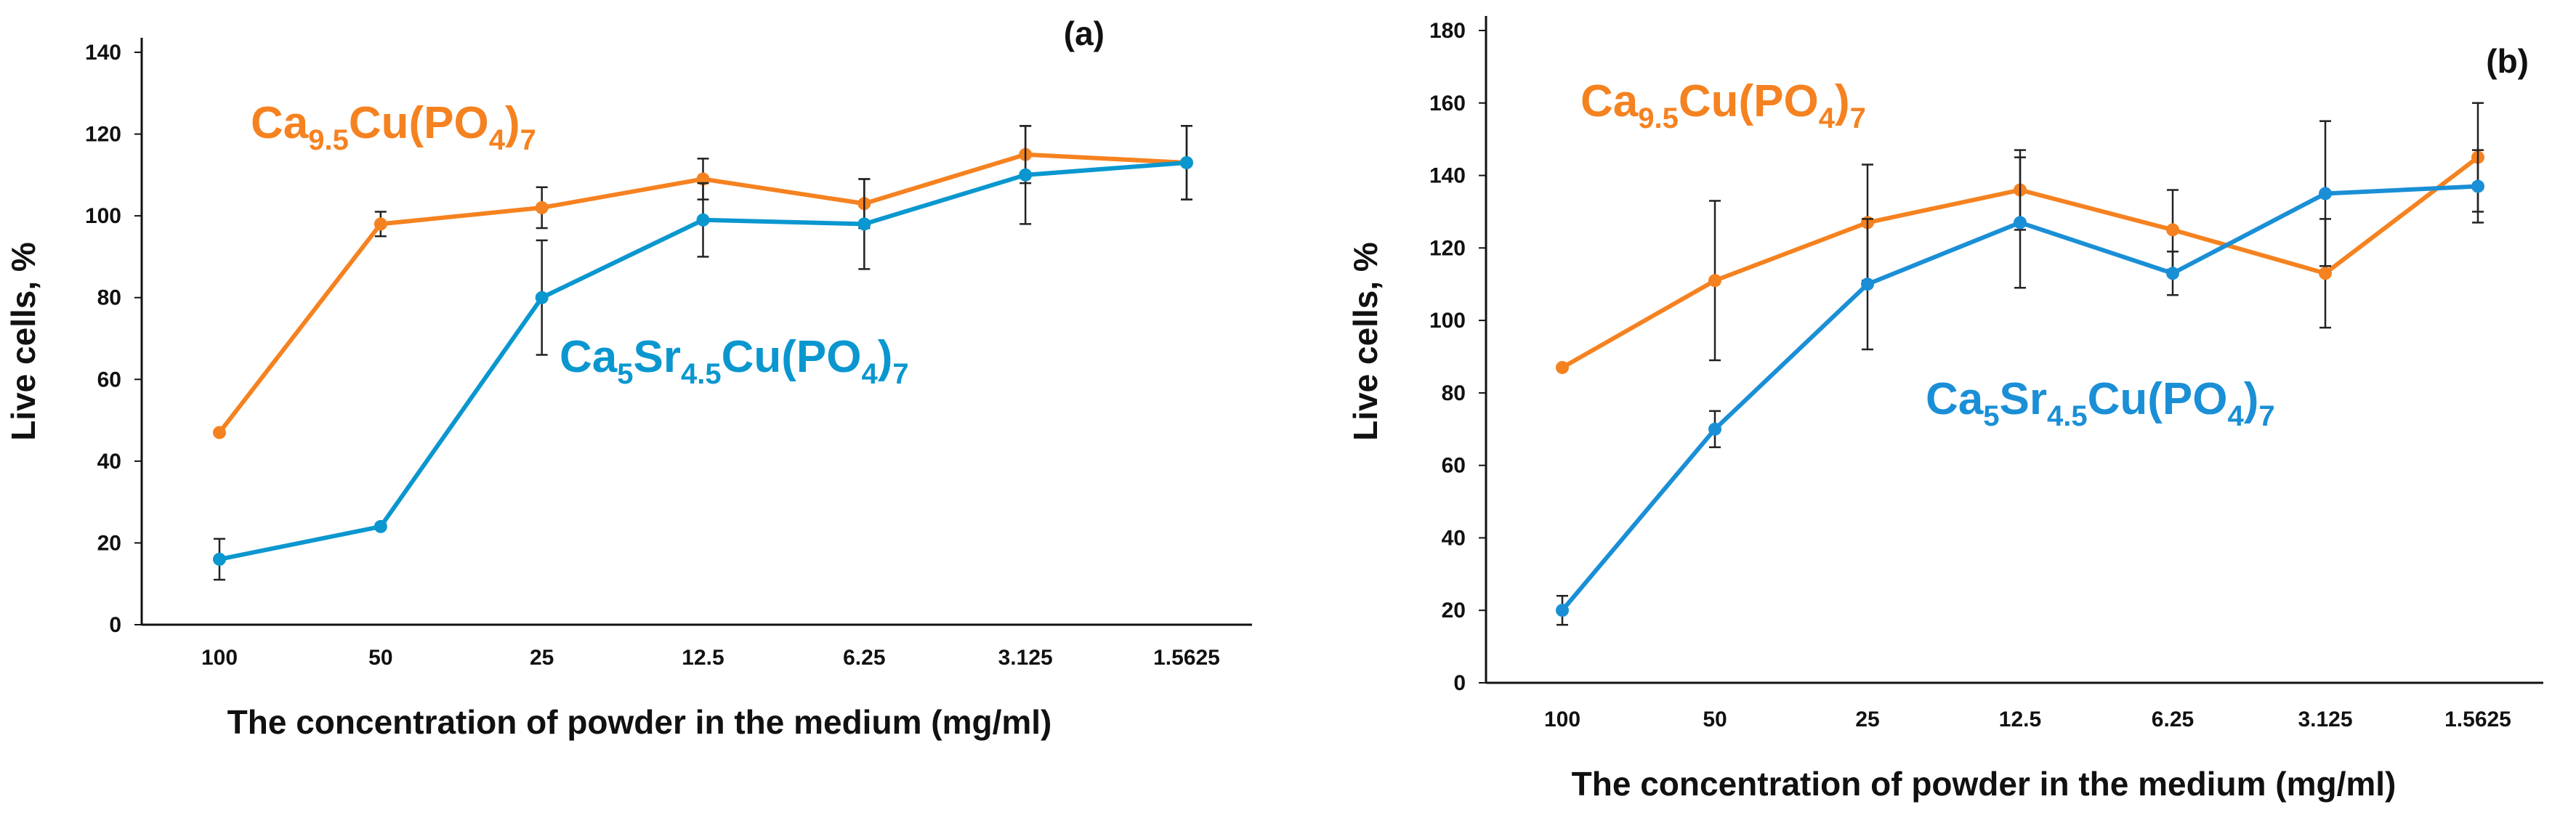  I want to click on y-tick-label: 180, so click(1448, 31).